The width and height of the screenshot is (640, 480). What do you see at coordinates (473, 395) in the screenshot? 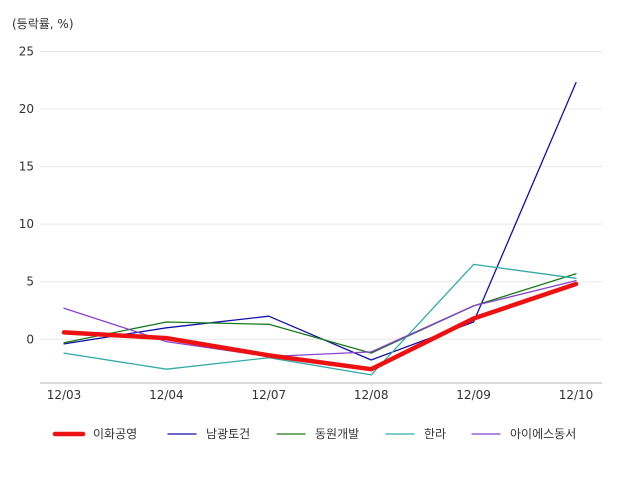
I see `x-tick-label: 12/09` at bounding box center [473, 395].